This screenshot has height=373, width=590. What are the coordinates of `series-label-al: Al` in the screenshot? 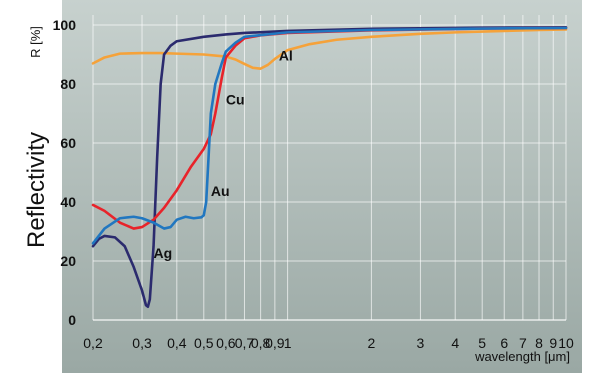 It's located at (286, 55).